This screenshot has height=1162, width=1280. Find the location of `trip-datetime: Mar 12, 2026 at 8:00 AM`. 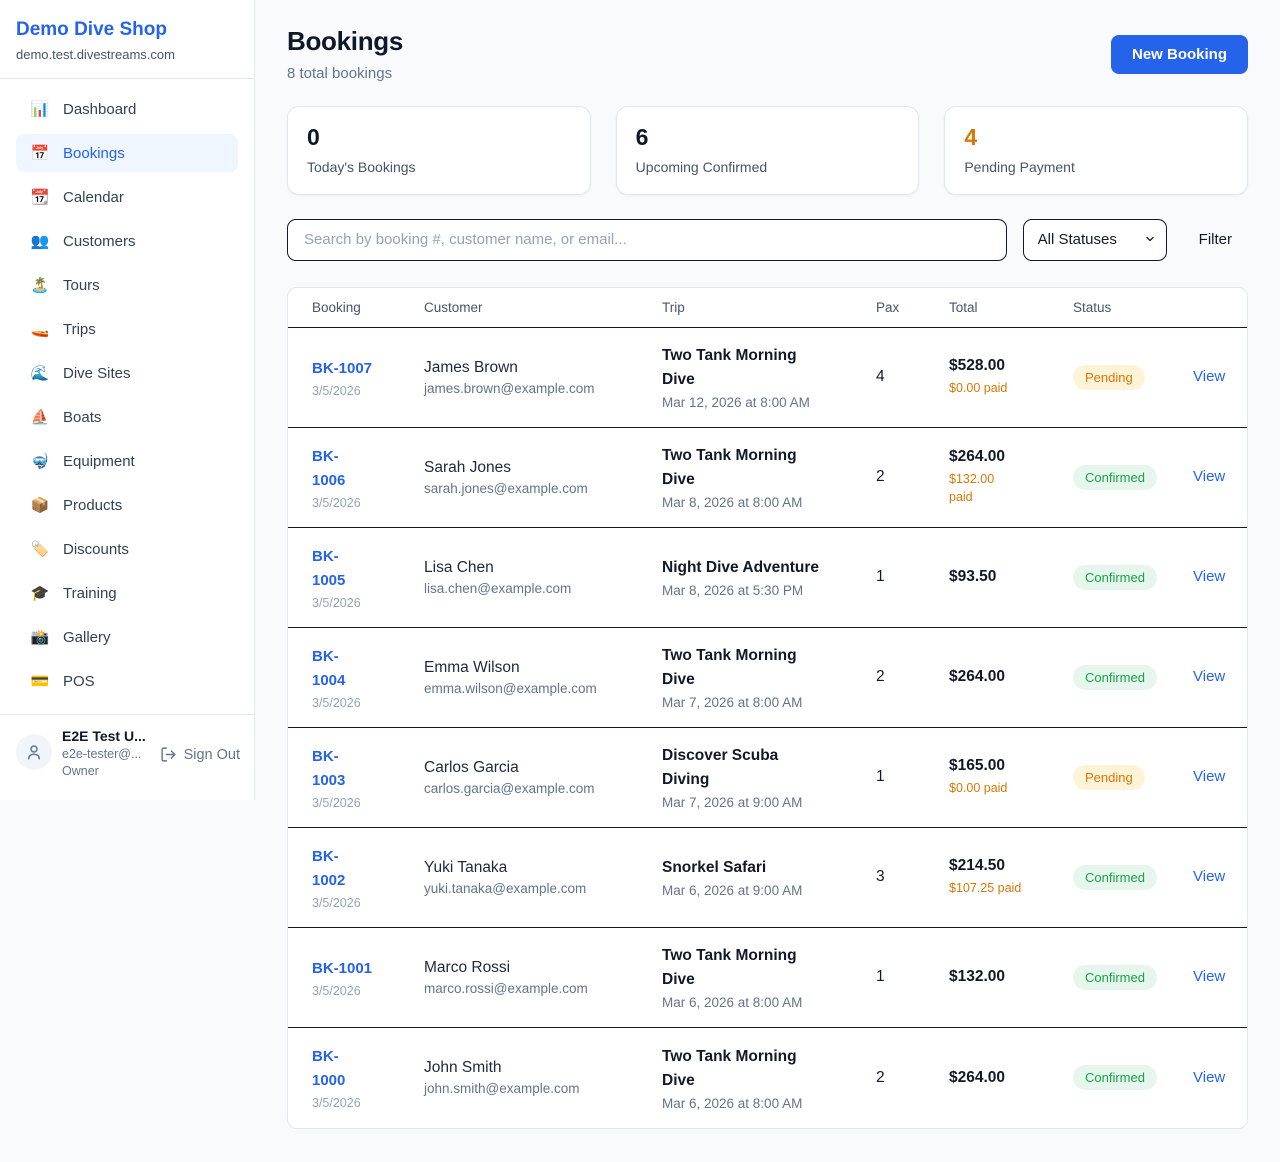

trip-datetime: Mar 12, 2026 at 8:00 AM is located at coordinates (736, 403).